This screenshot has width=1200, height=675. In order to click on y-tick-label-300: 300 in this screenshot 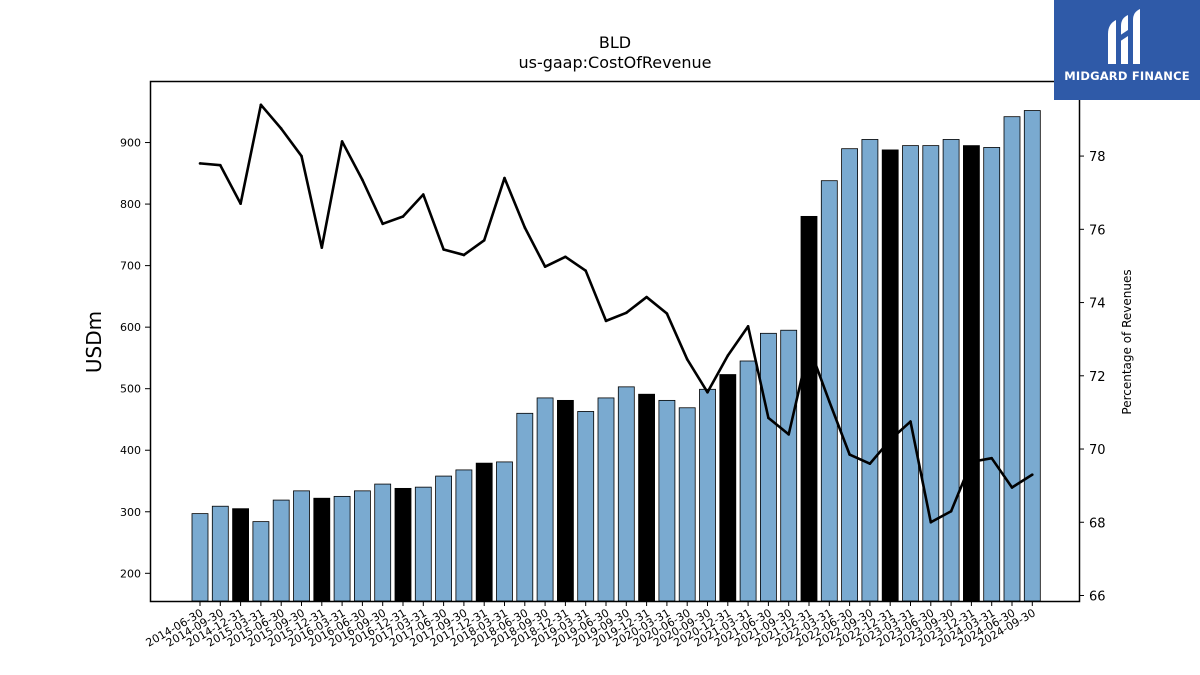, I will do `click(130, 512)`.